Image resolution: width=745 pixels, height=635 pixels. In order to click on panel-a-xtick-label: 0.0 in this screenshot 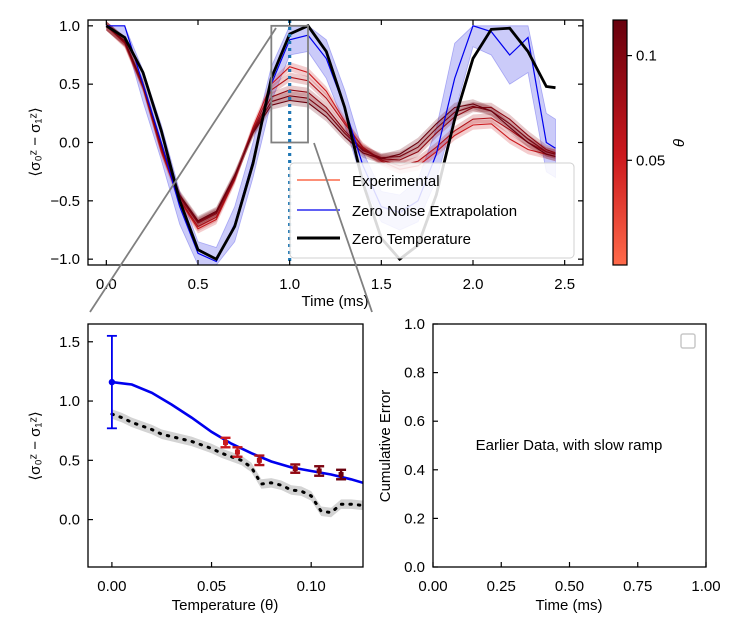, I will do `click(106, 284)`.